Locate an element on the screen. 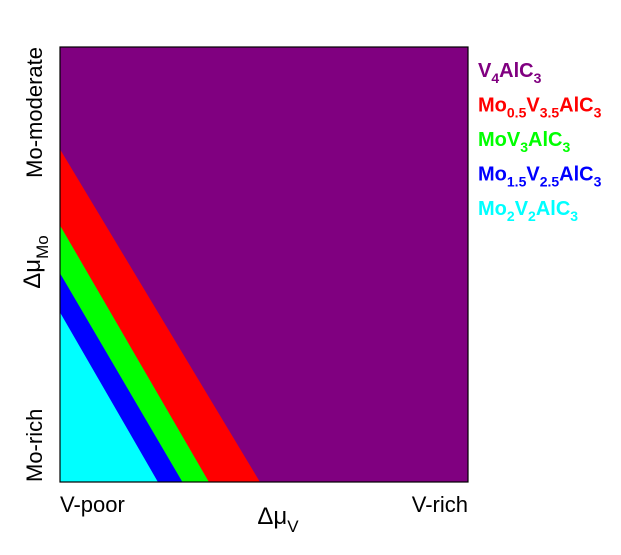 Image resolution: width=621 pixels, height=555 pixels. legend-entry-mov3alc3: MoV3AlC3 is located at coordinates (524, 142).